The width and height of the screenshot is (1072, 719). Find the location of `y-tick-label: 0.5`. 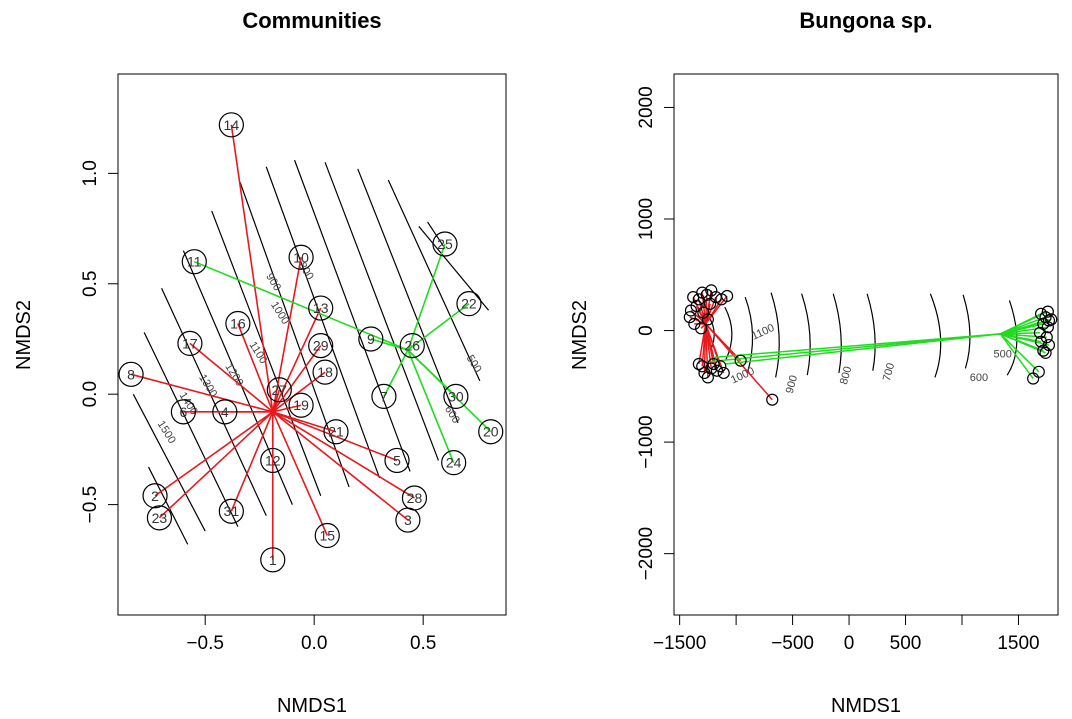

y-tick-label: 0.5 is located at coordinates (90, 284).